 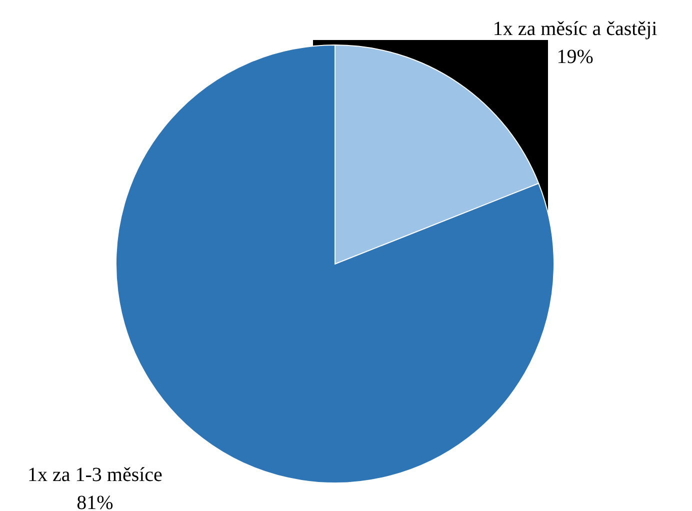 I want to click on slice-label: 1x za 1-3 měsíce, so click(x=95, y=475).